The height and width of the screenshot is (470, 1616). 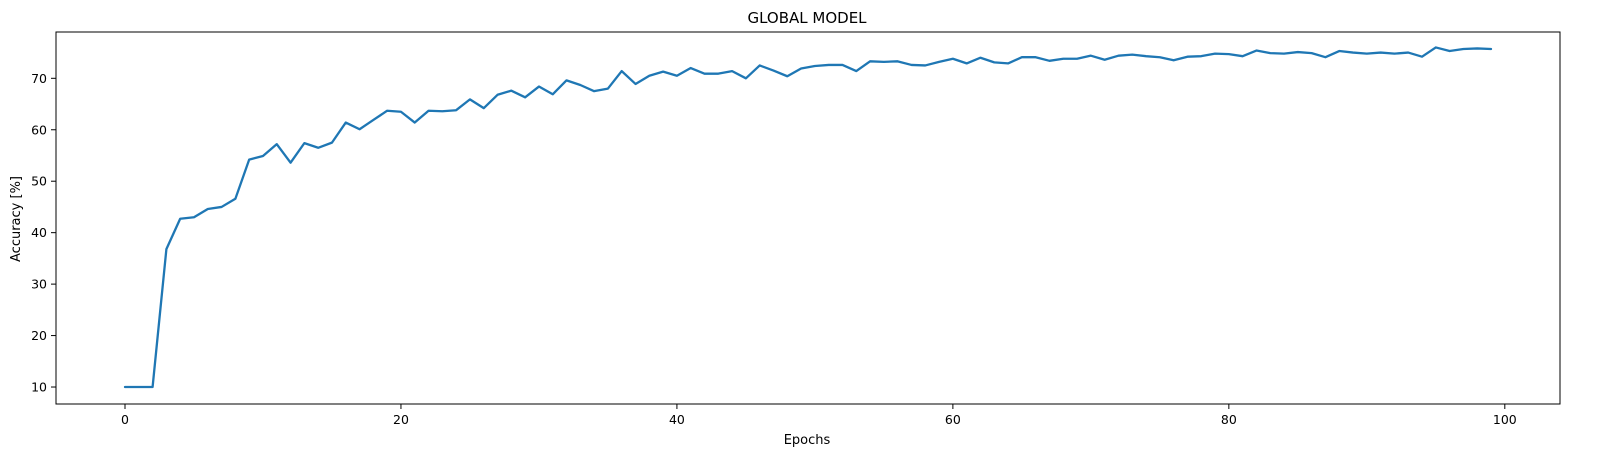 What do you see at coordinates (819, 415) in the screenshot?
I see `x-axis-ticks: 0 20 40 60 80 100` at bounding box center [819, 415].